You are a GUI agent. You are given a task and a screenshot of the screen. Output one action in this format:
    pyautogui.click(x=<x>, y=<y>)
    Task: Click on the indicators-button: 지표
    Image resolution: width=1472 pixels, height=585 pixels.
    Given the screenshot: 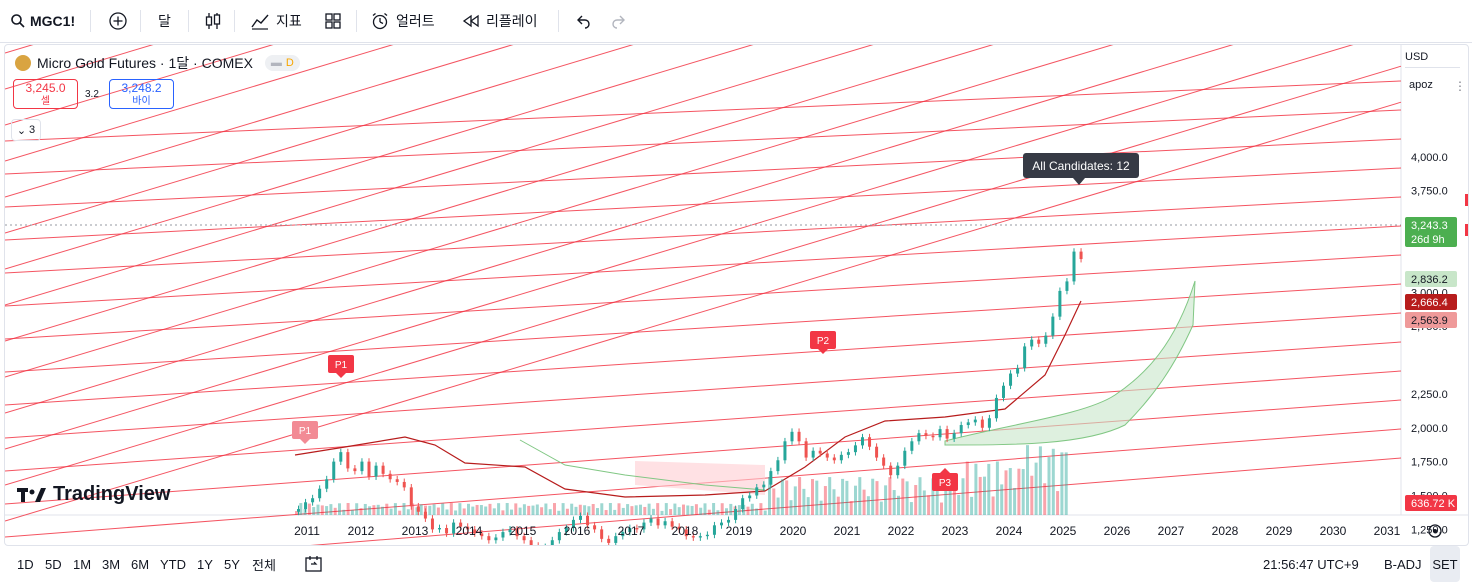 What is the action you would take?
    pyautogui.click(x=276, y=21)
    